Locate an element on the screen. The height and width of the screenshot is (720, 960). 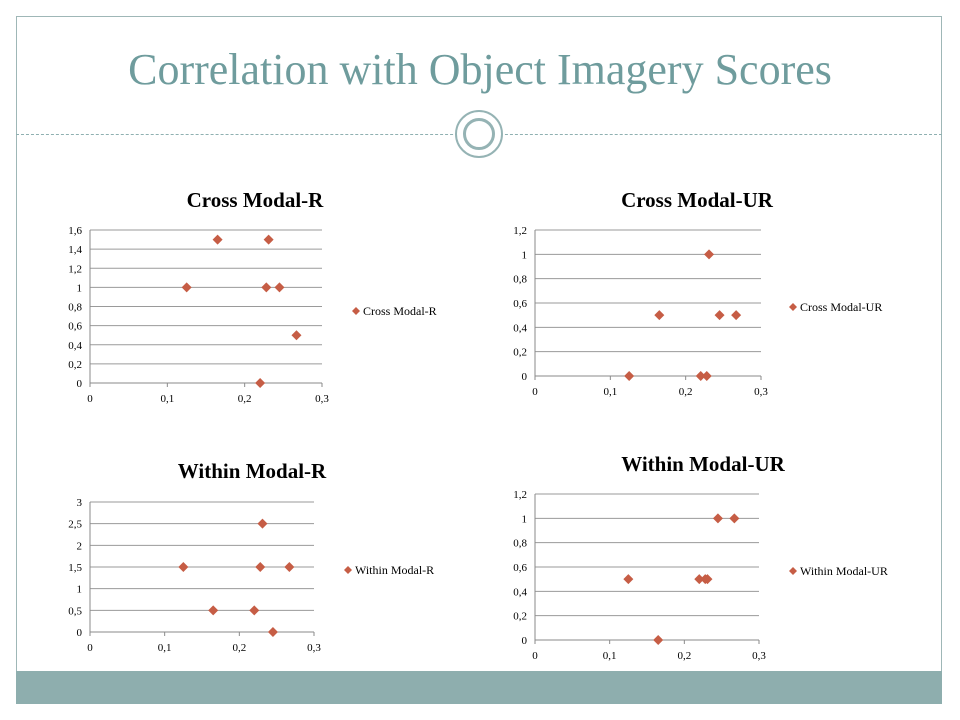
footer-bar is located at coordinates (479, 687).